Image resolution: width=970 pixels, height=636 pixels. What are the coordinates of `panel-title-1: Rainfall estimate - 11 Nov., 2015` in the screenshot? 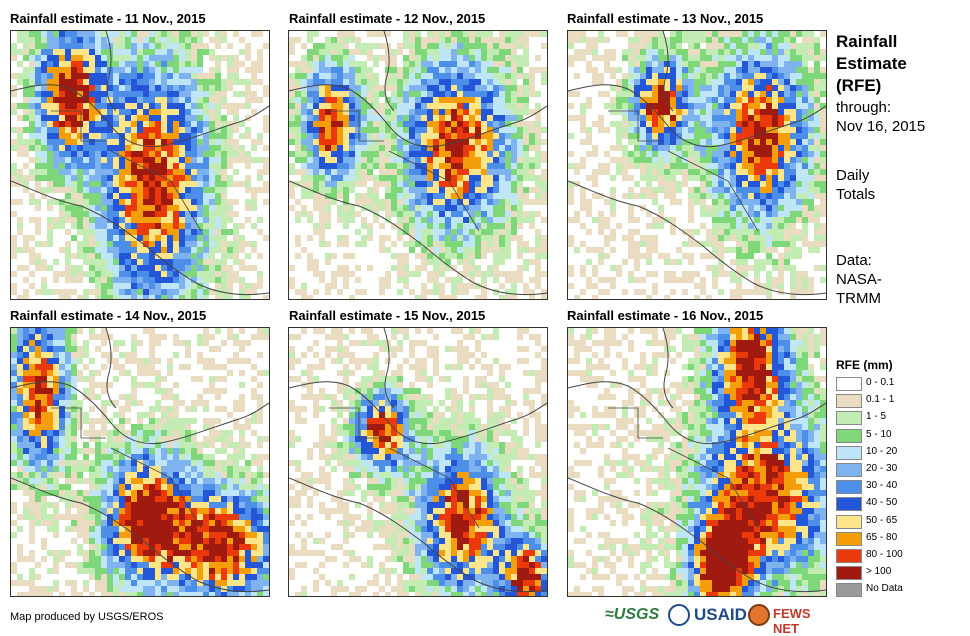 It's located at (108, 18).